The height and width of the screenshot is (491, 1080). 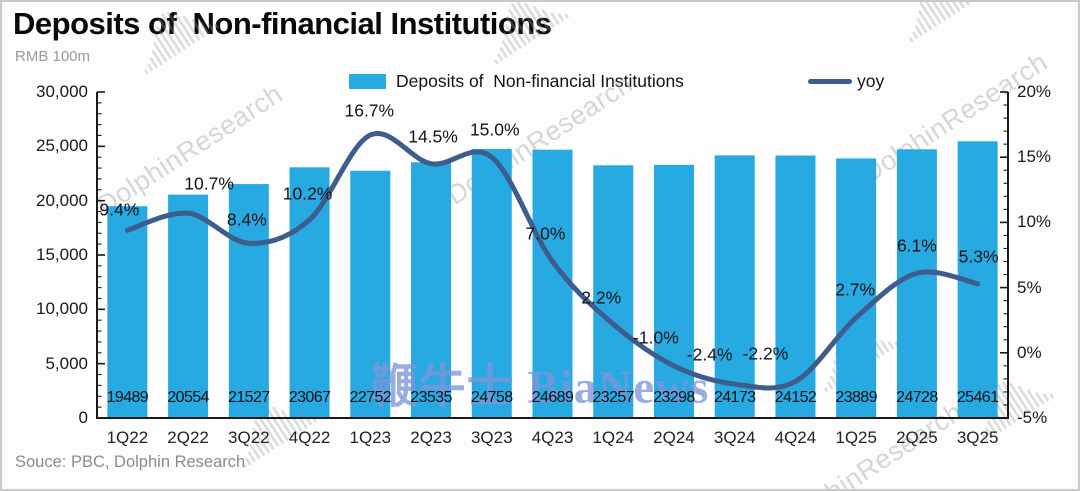 I want to click on x-tick-label: 2Q24, so click(x=674, y=437).